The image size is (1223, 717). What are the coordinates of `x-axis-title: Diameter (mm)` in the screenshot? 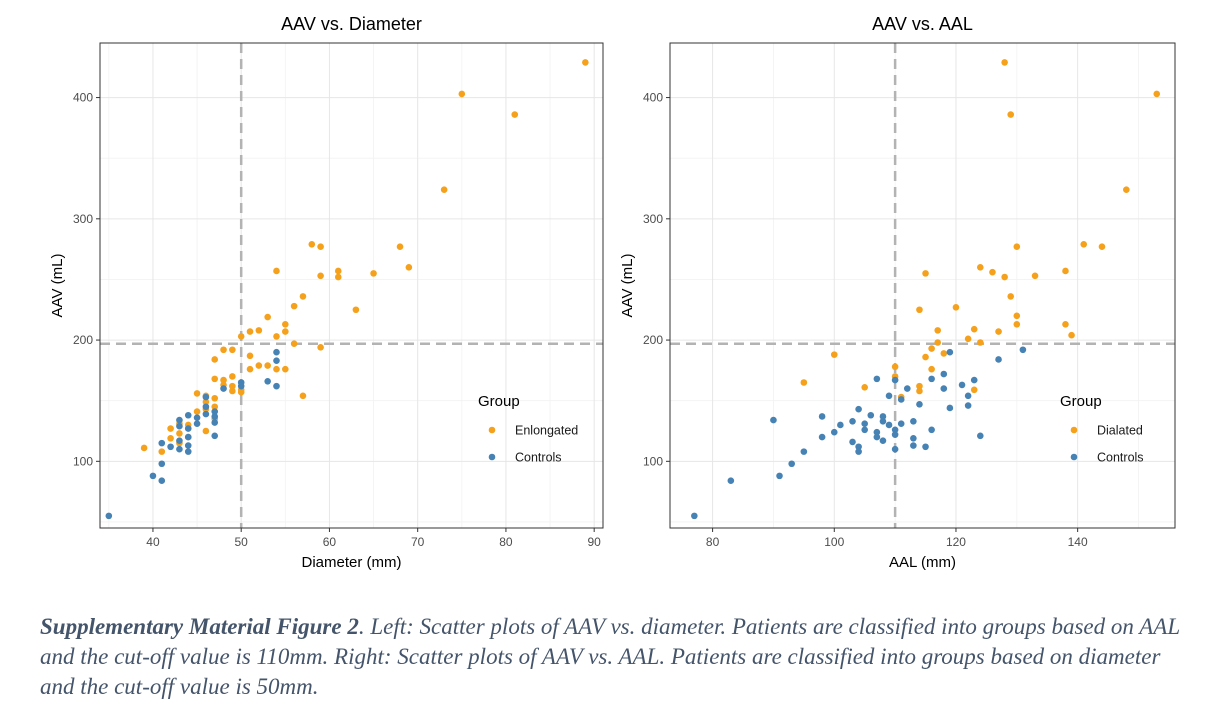 It's located at (352, 562).